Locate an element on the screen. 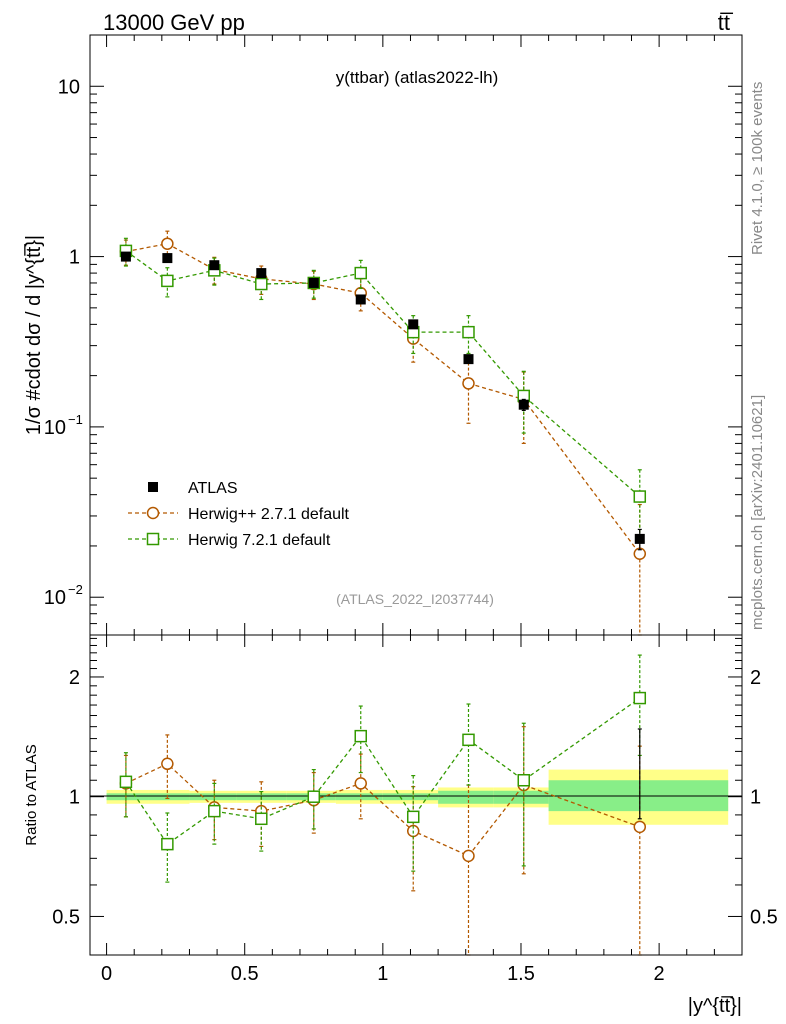  legend-marker-square is located at coordinates (153, 539).